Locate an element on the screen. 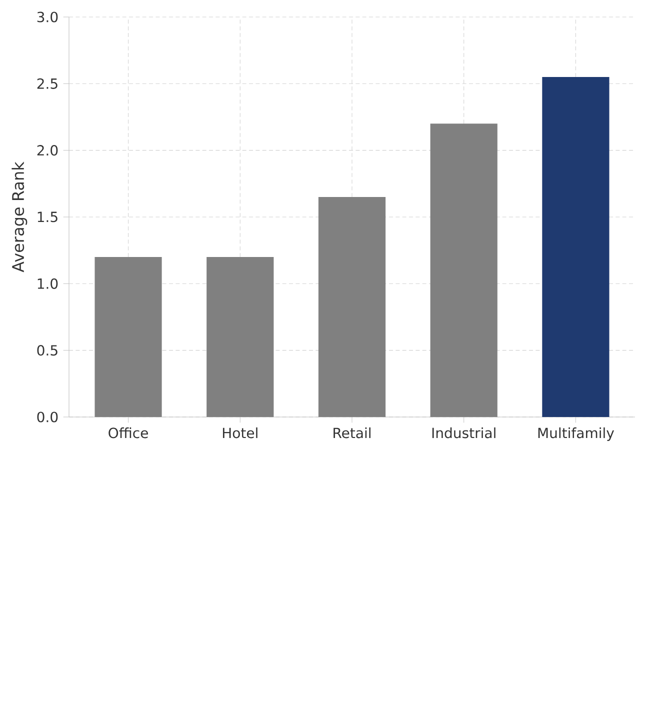 The height and width of the screenshot is (720, 645). x-tick-label: Multifamily is located at coordinates (576, 434).